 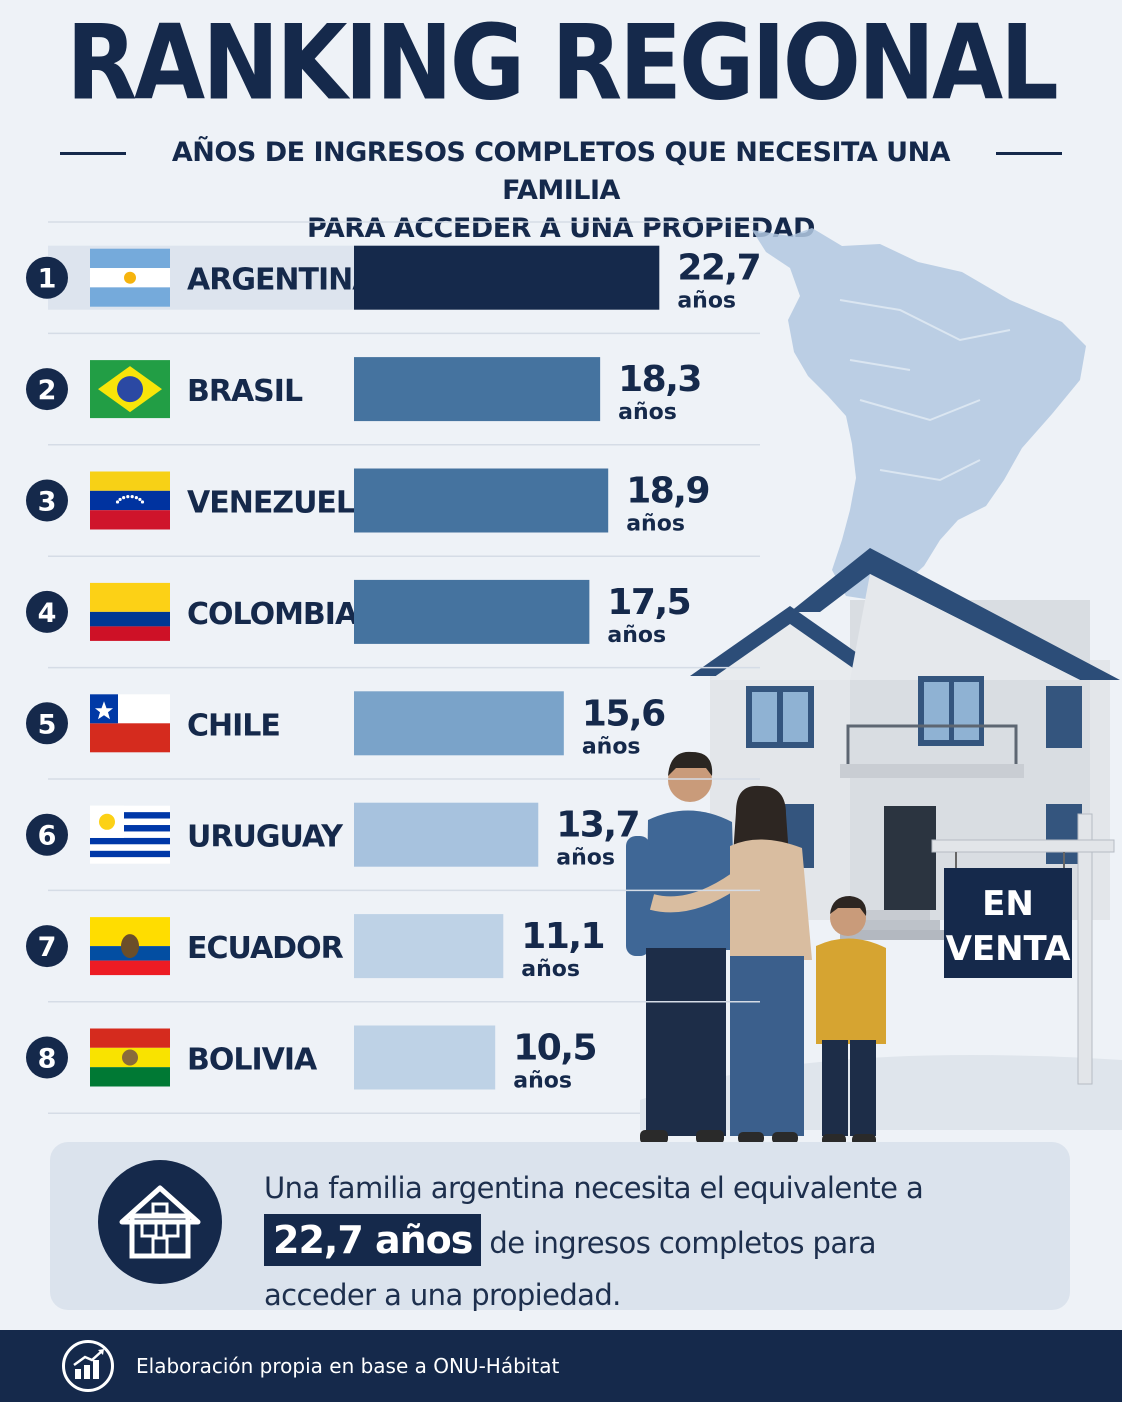 I want to click on rank-number: 8, so click(x=47, y=1059).